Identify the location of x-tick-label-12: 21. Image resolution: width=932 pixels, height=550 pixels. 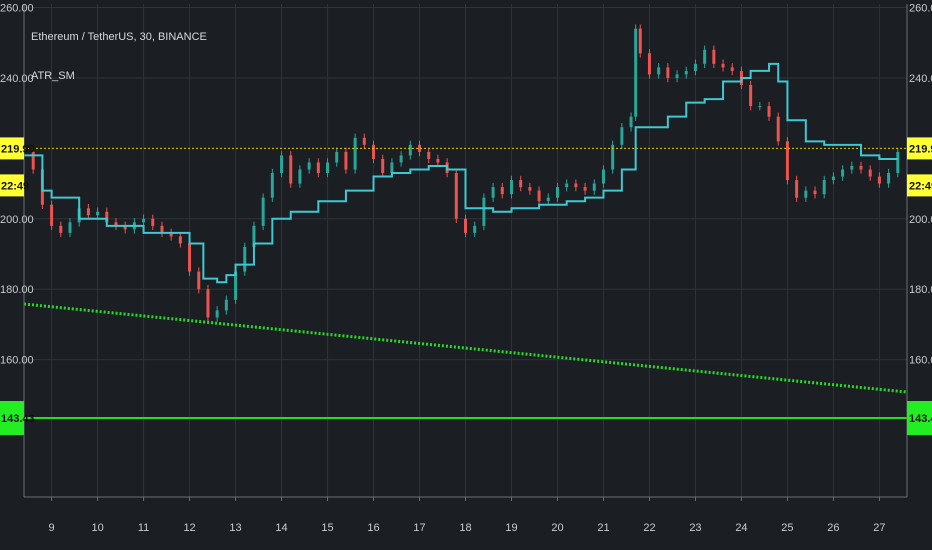
(603, 528).